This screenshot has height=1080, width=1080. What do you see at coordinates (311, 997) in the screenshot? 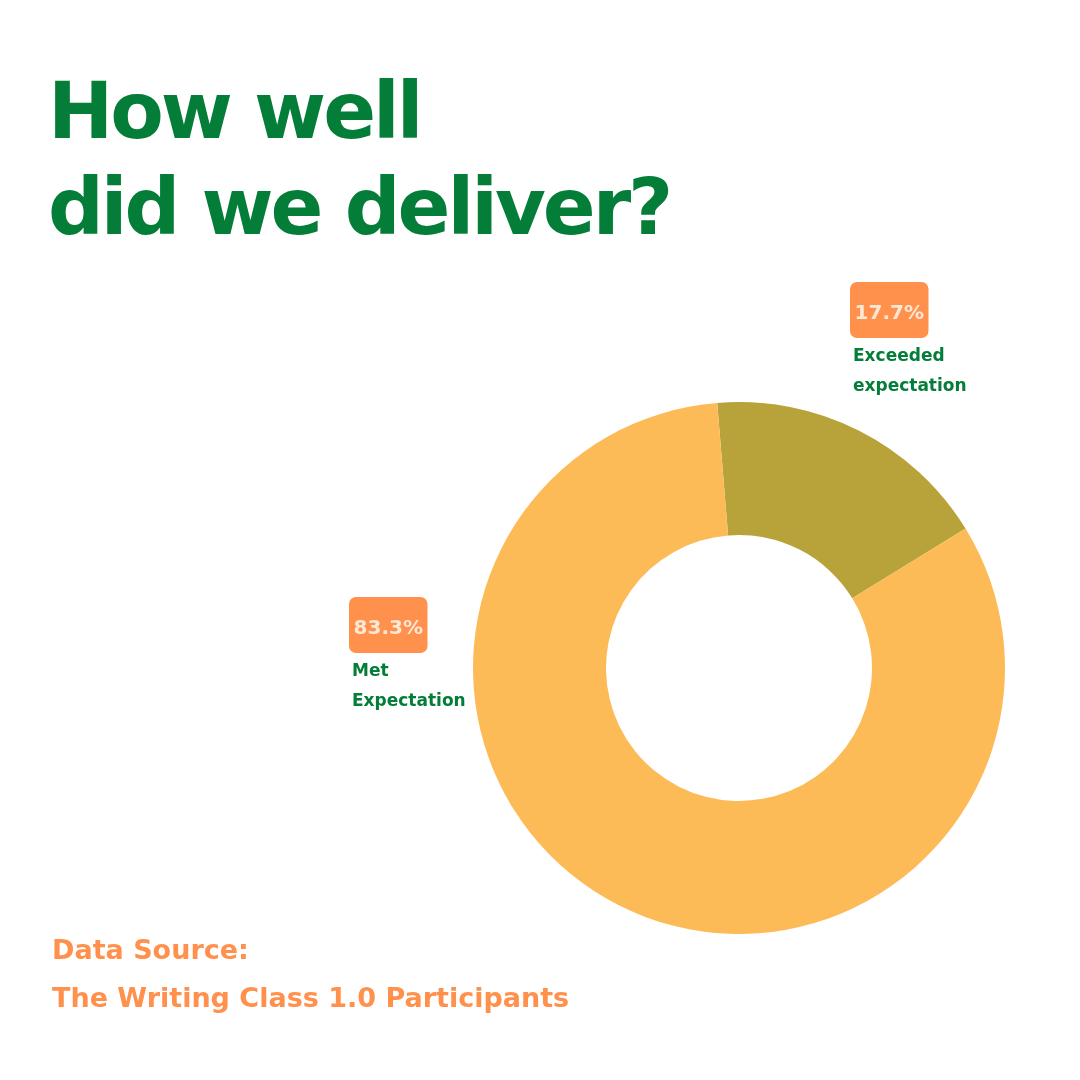
I see `text: The Writing Class 1.0 Participants` at bounding box center [311, 997].